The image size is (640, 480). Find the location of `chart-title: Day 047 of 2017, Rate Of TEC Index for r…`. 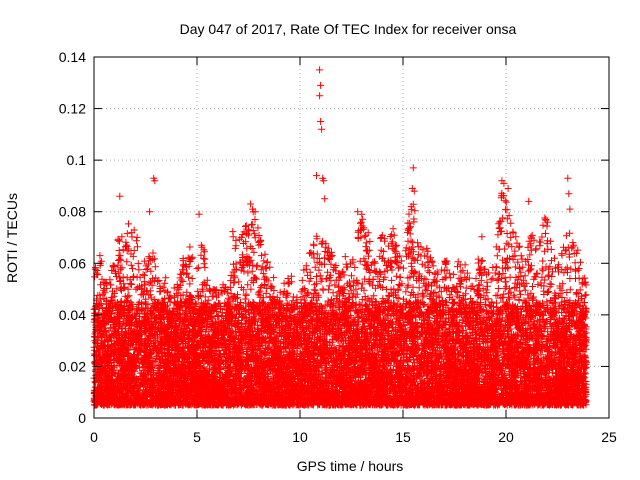

chart-title: Day 047 of 2017, Rate Of TEC Index for r… is located at coordinates (348, 29).